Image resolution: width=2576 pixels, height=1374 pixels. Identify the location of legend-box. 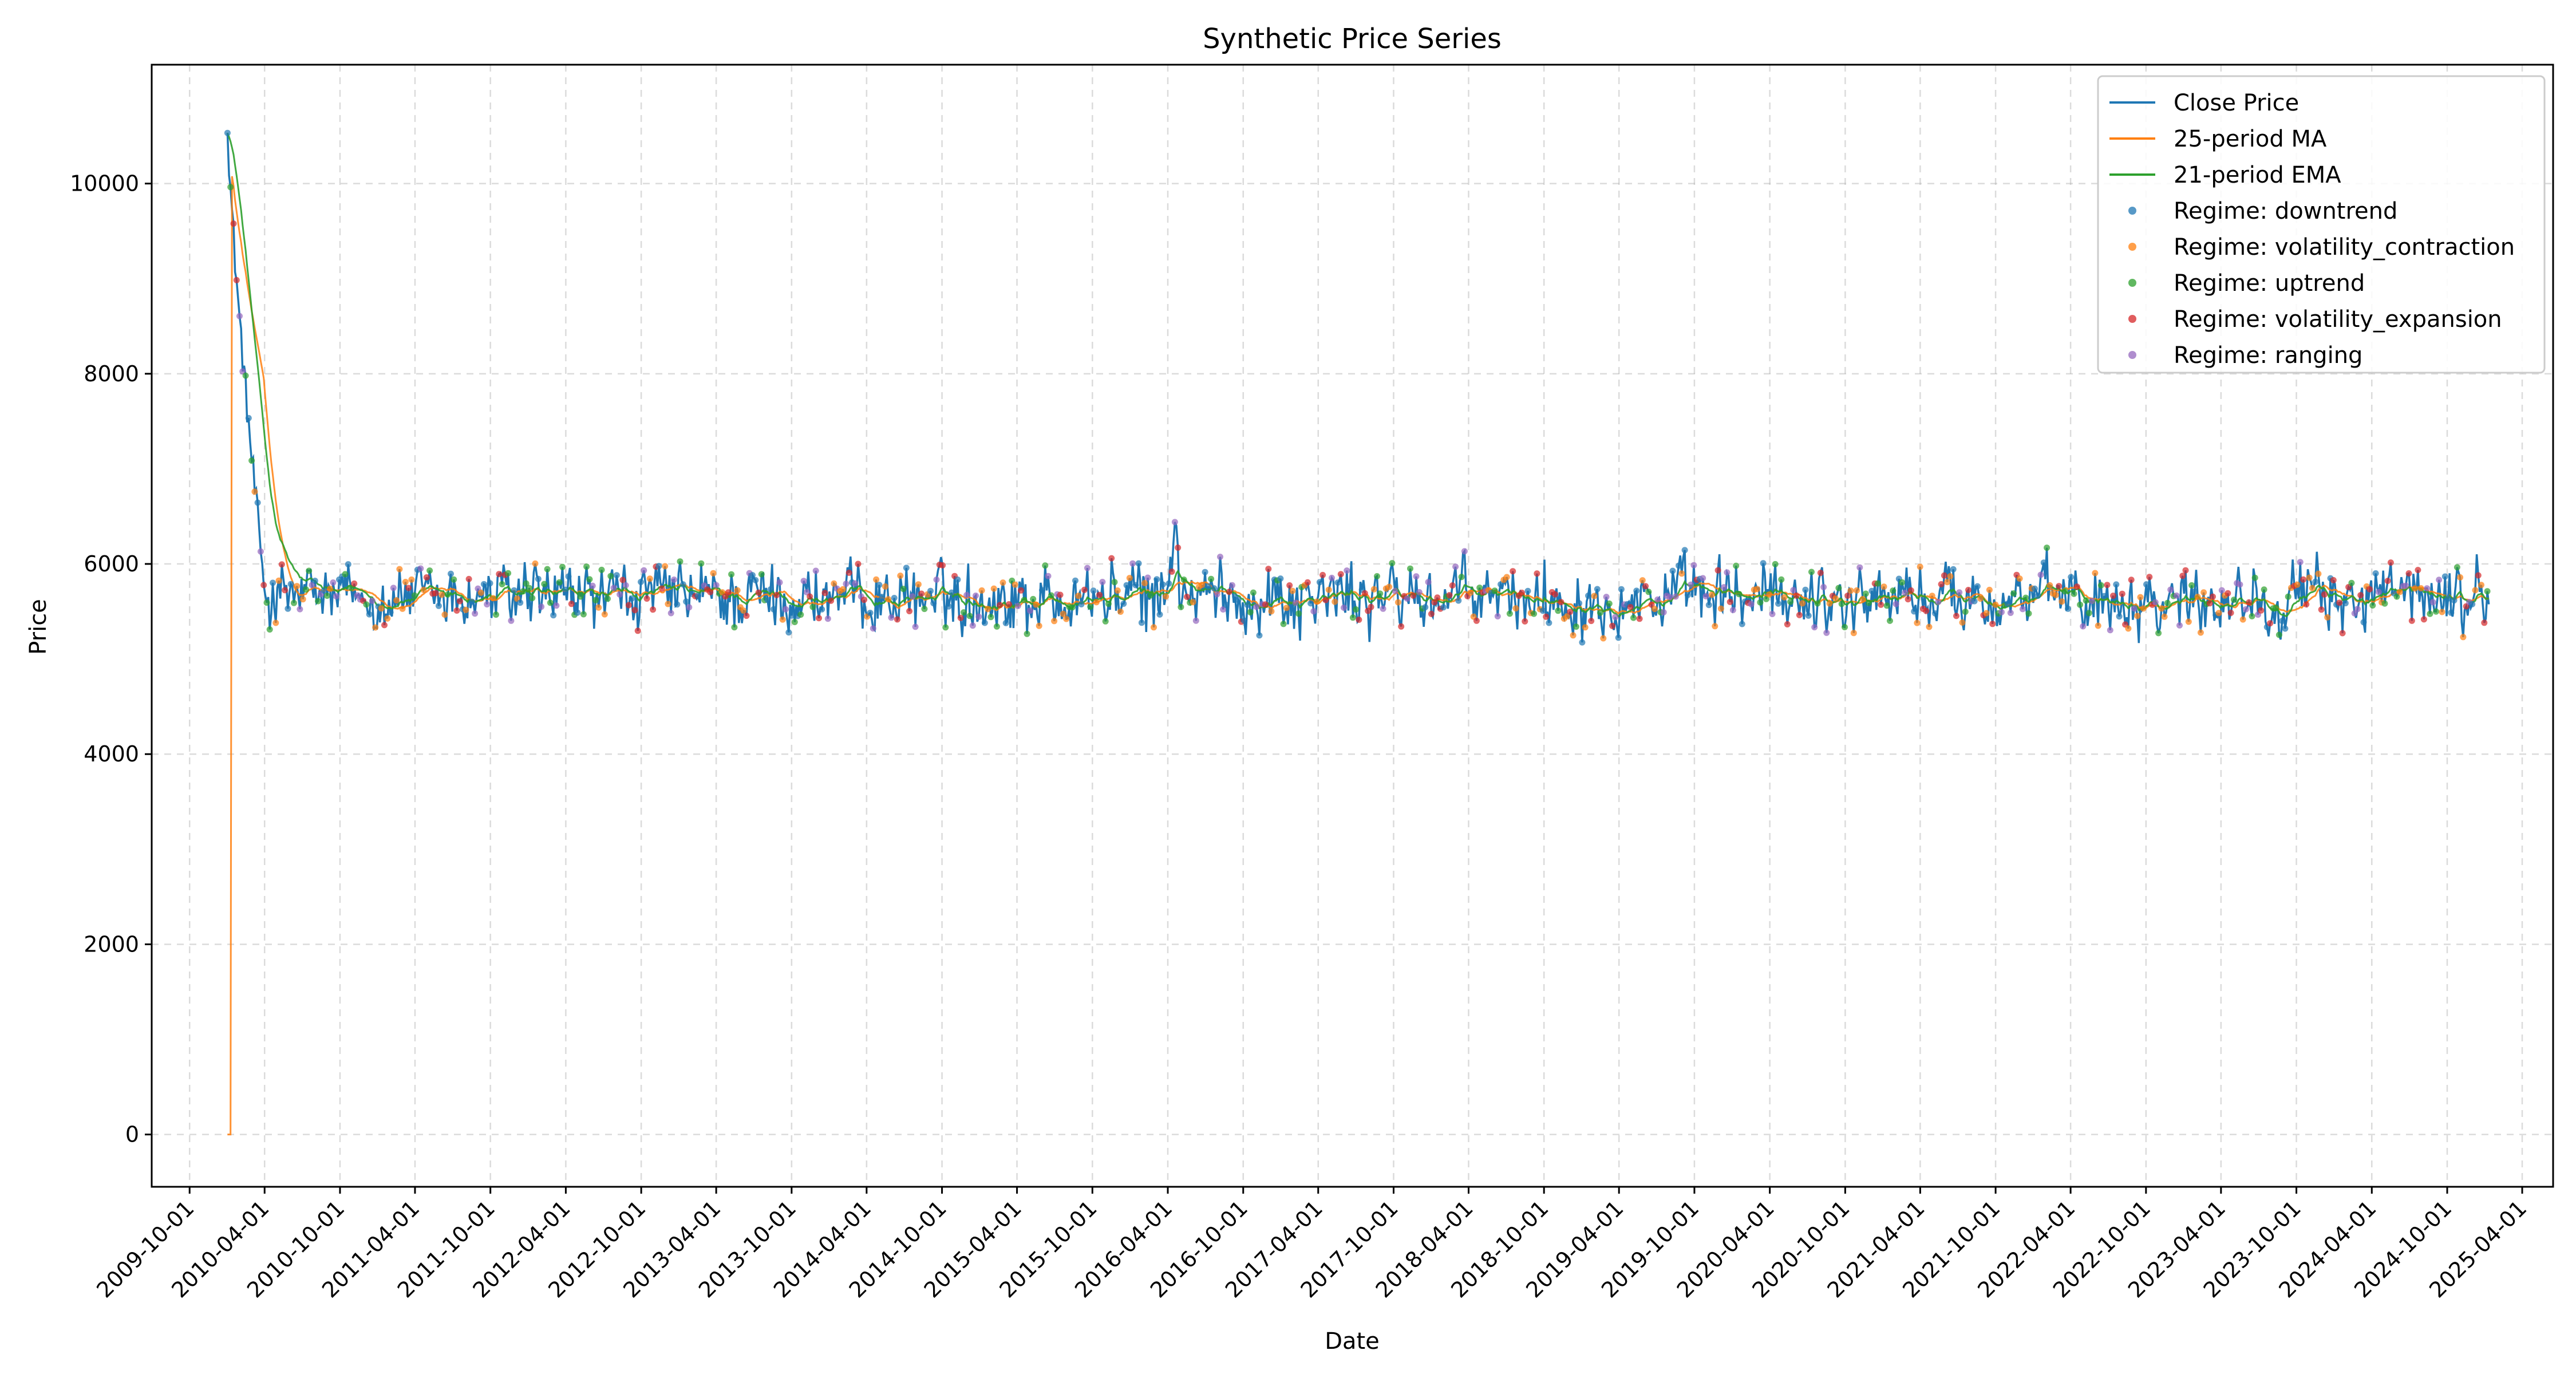
(2321, 224).